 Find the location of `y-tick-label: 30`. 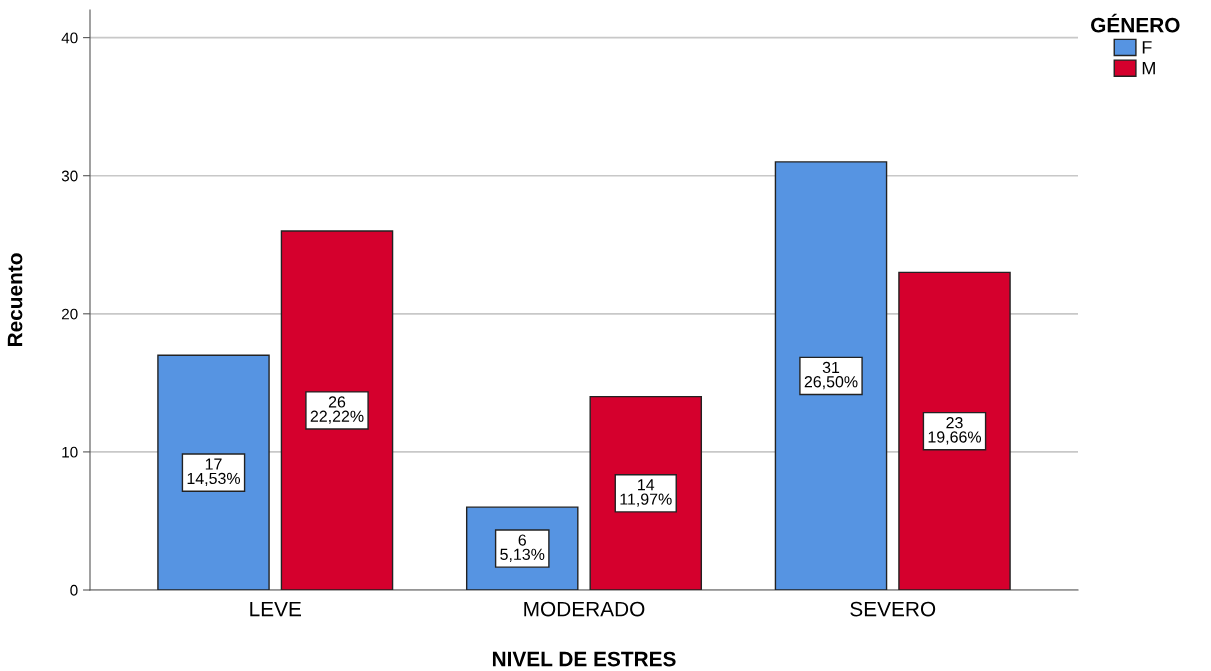

y-tick-label: 30 is located at coordinates (69, 176).